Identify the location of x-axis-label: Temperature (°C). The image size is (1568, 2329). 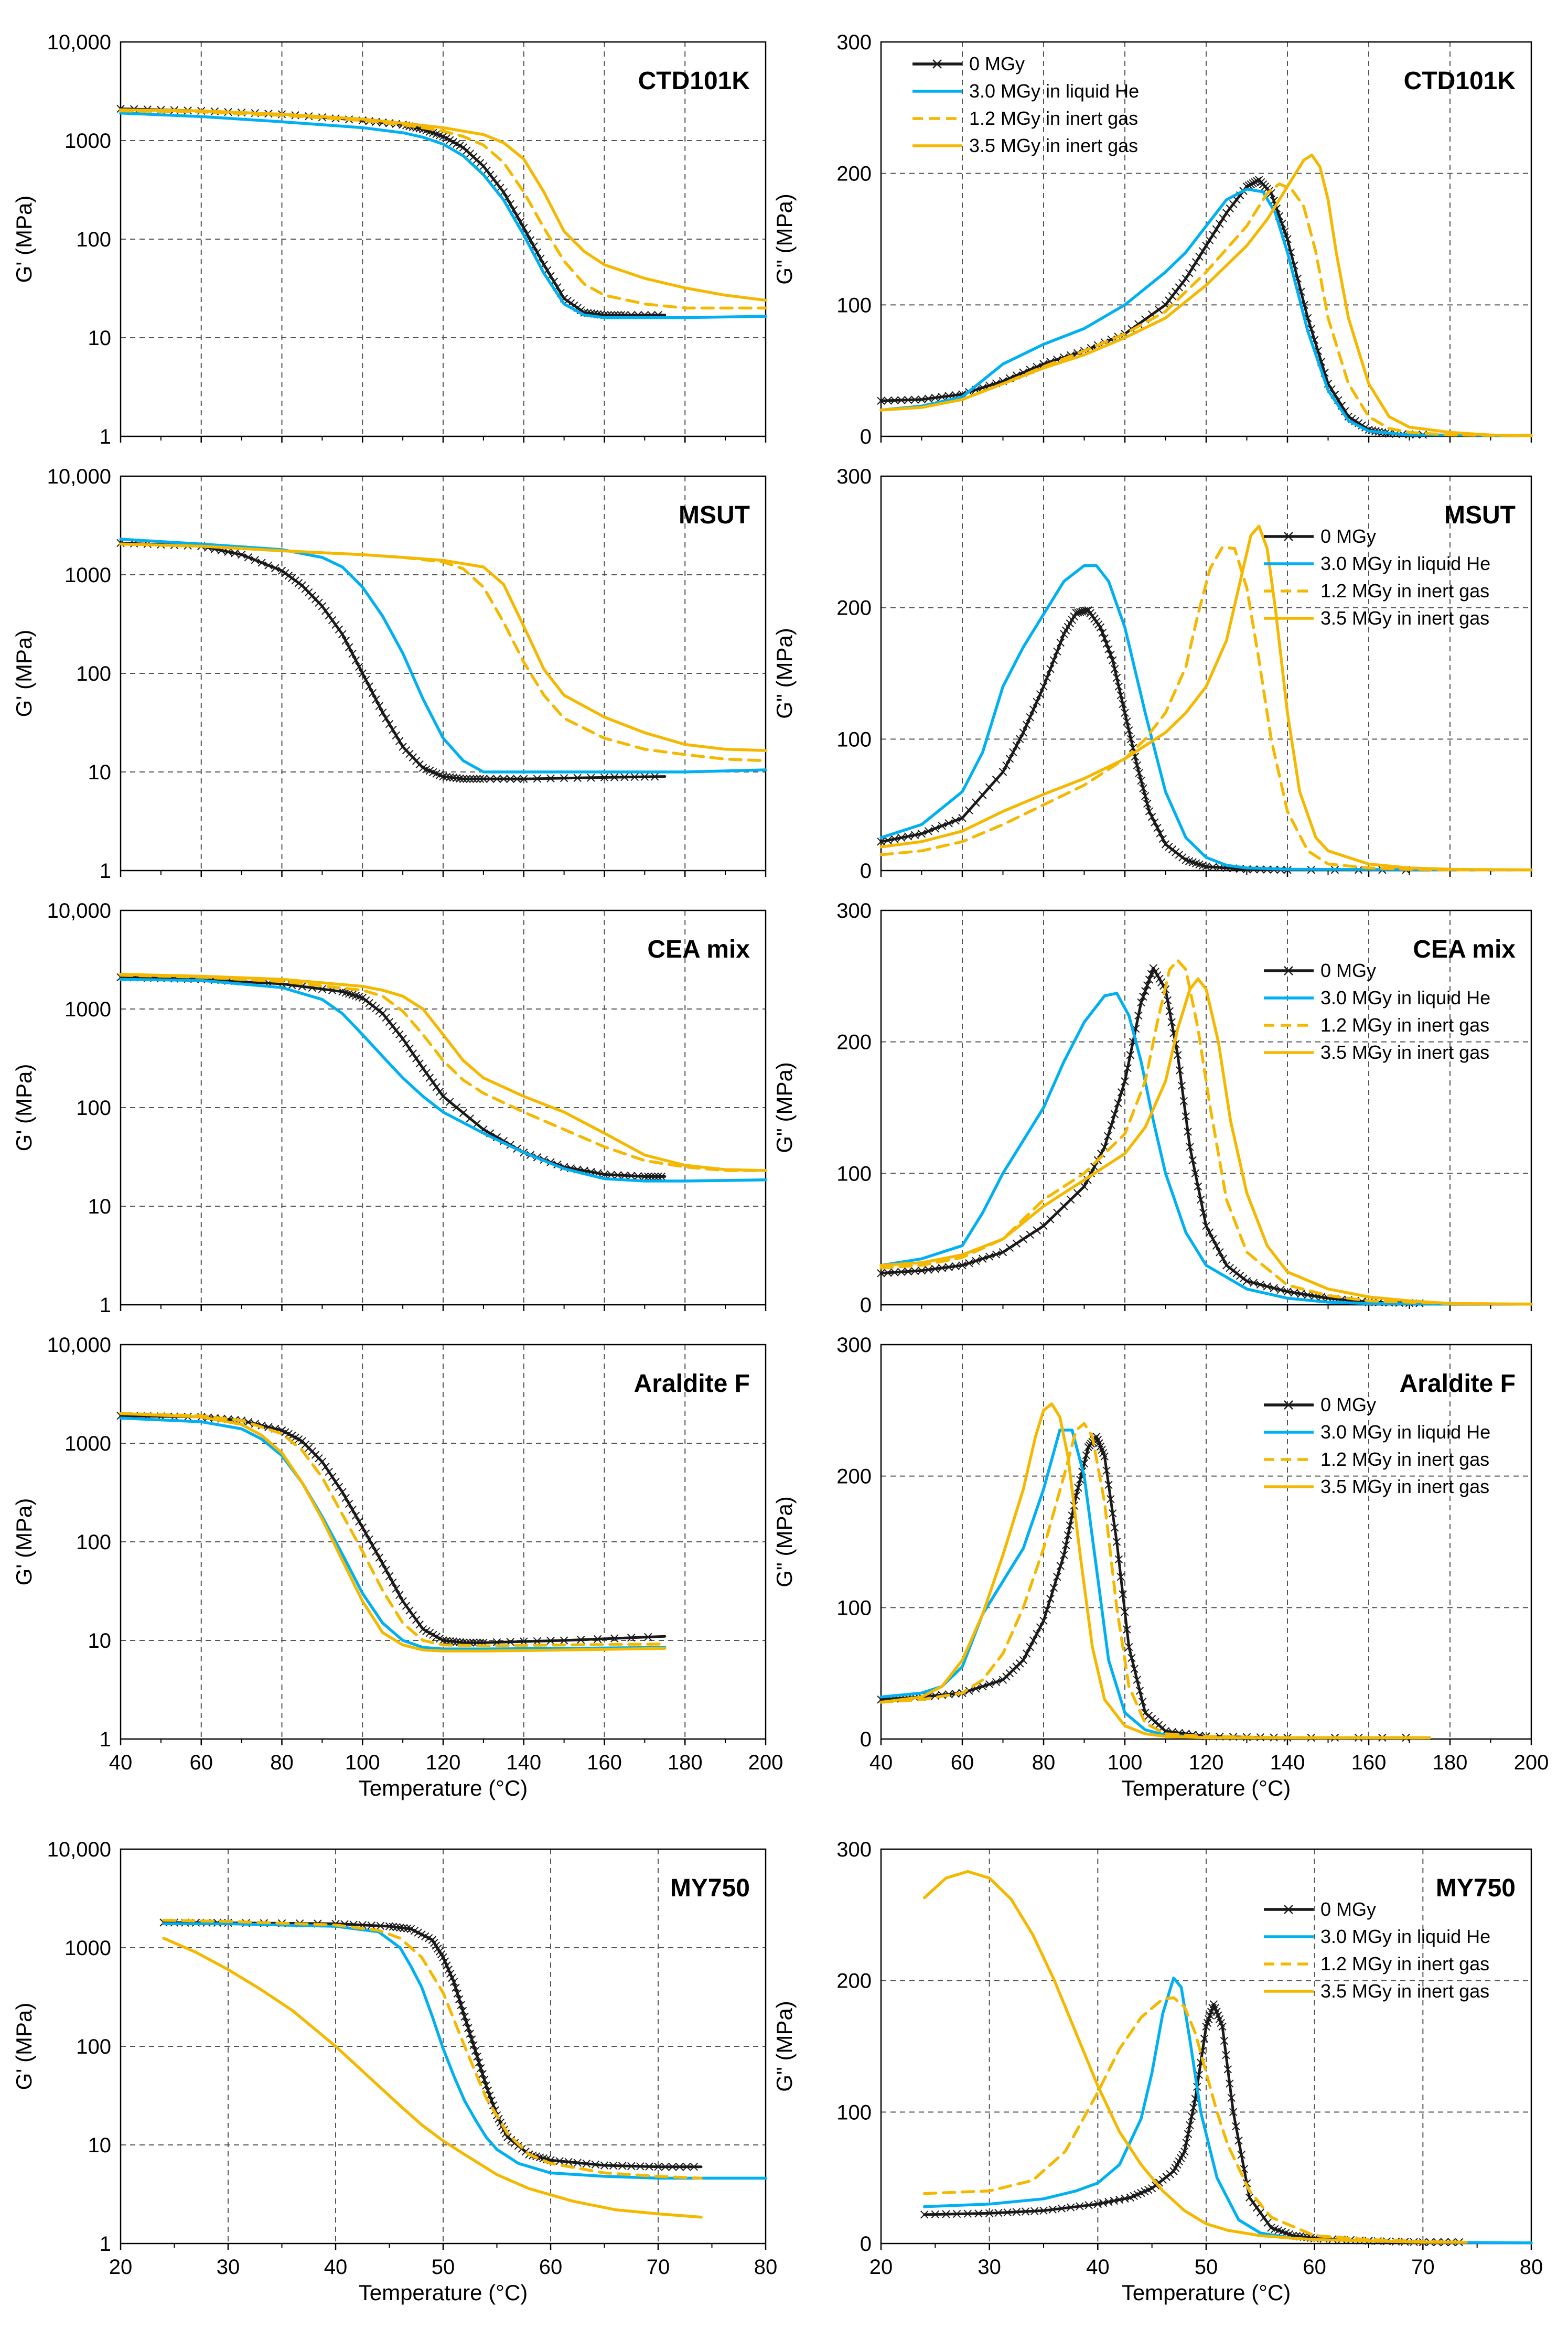
(1206, 1788).